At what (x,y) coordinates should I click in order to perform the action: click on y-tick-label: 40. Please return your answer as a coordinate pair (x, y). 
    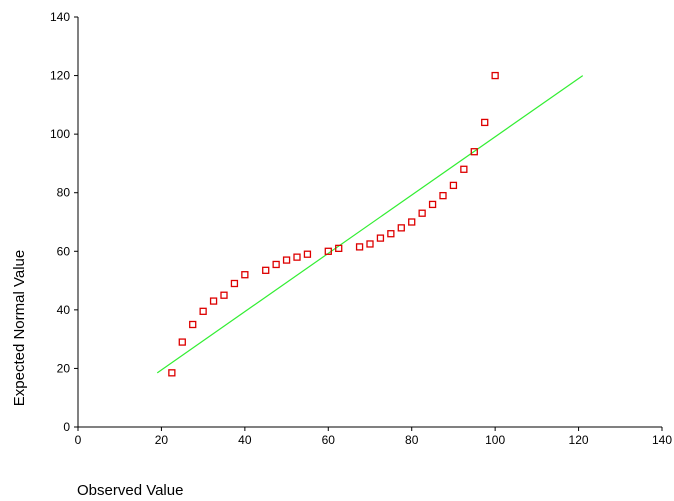
    Looking at the image, I should click on (64, 310).